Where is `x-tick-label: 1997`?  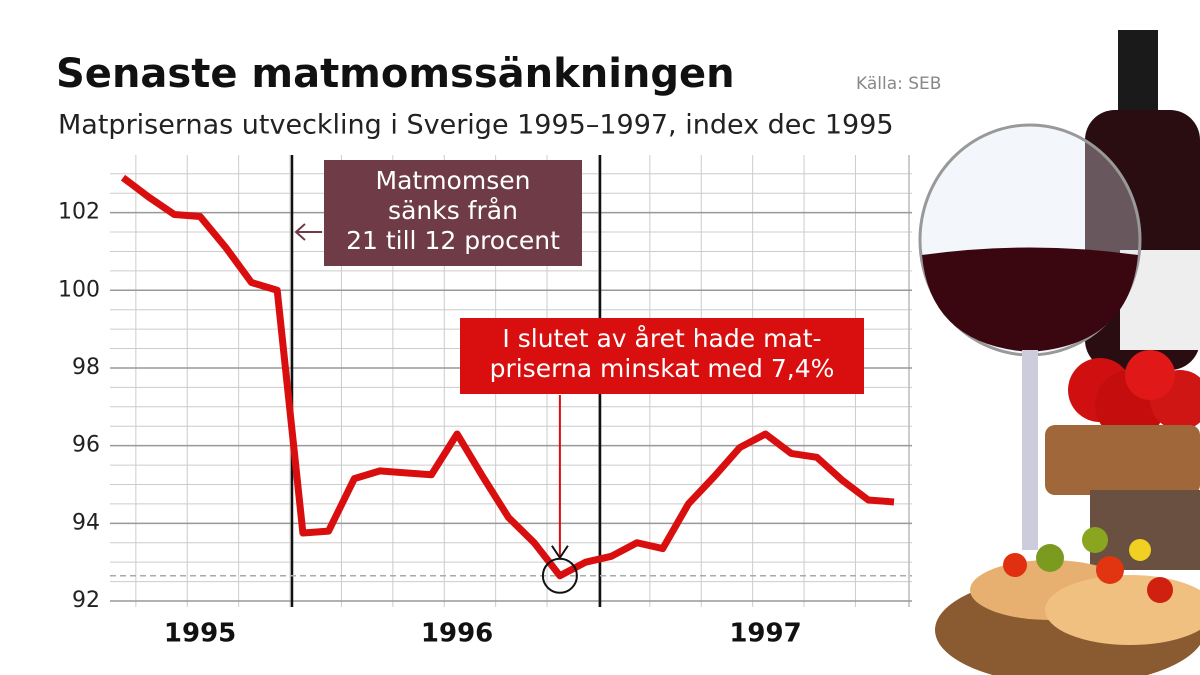 x-tick-label: 1997 is located at coordinates (765, 634).